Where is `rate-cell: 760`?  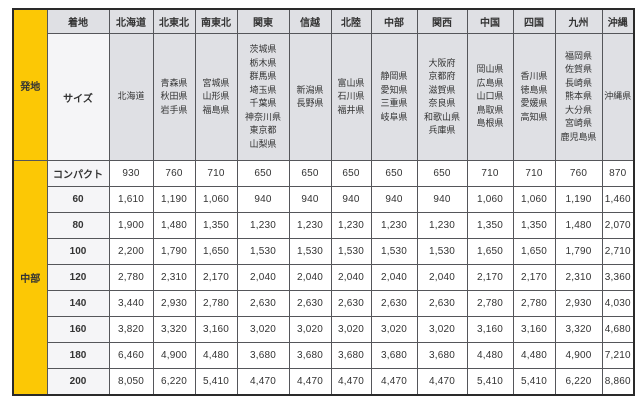
rate-cell: 760 is located at coordinates (174, 173).